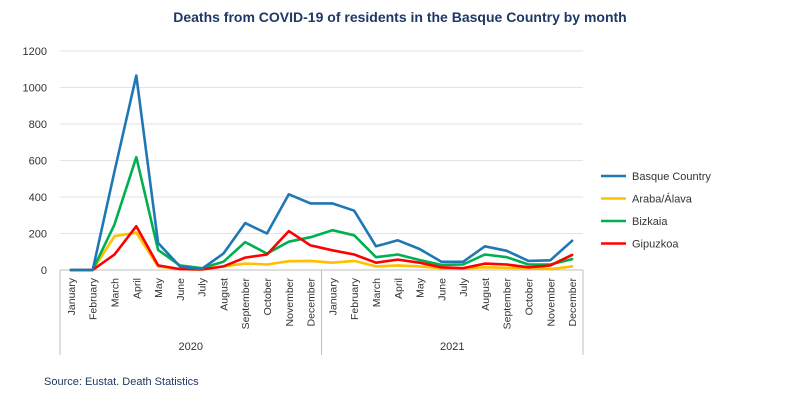 This screenshot has width=800, height=408. Describe the element at coordinates (44, 271) in the screenshot. I see `y-tick-label: 0` at that location.